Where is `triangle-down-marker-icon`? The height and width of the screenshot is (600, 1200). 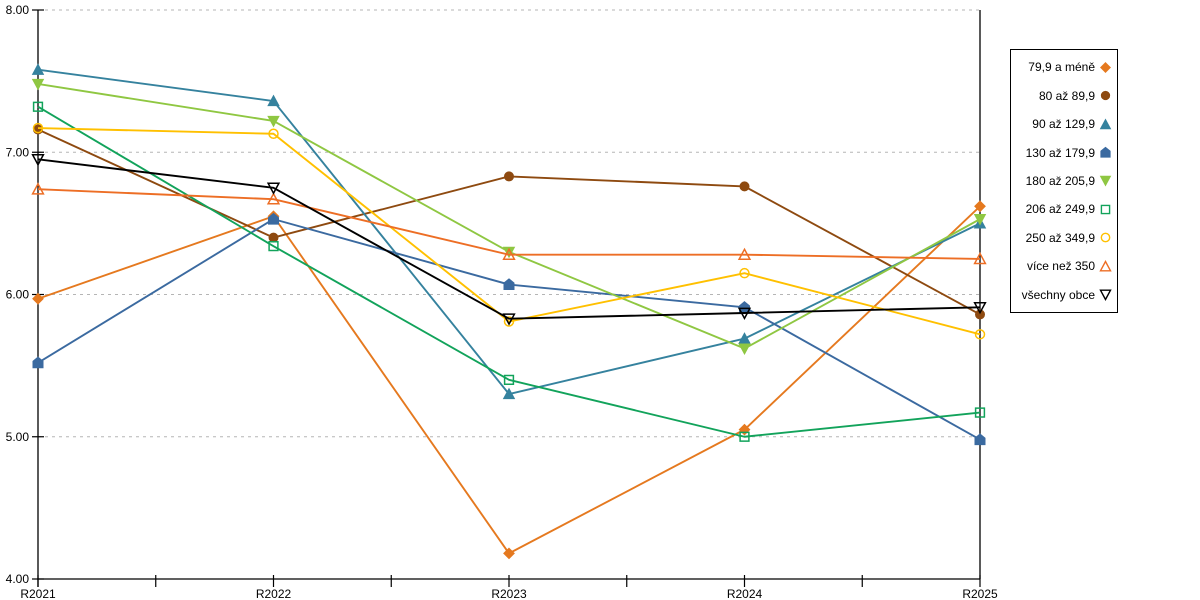 triangle-down-marker-icon is located at coordinates (1105, 181).